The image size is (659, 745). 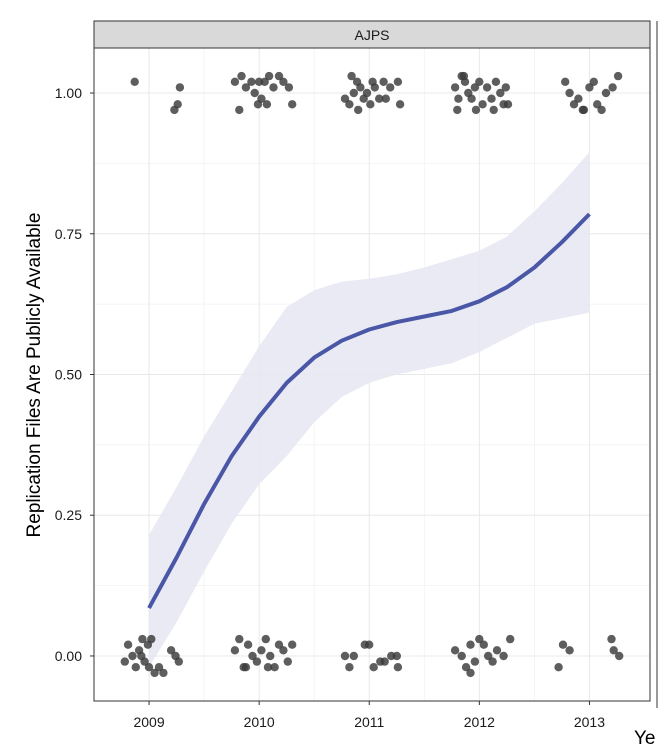 I want to click on x-tick-label: 2013, so click(x=589, y=722).